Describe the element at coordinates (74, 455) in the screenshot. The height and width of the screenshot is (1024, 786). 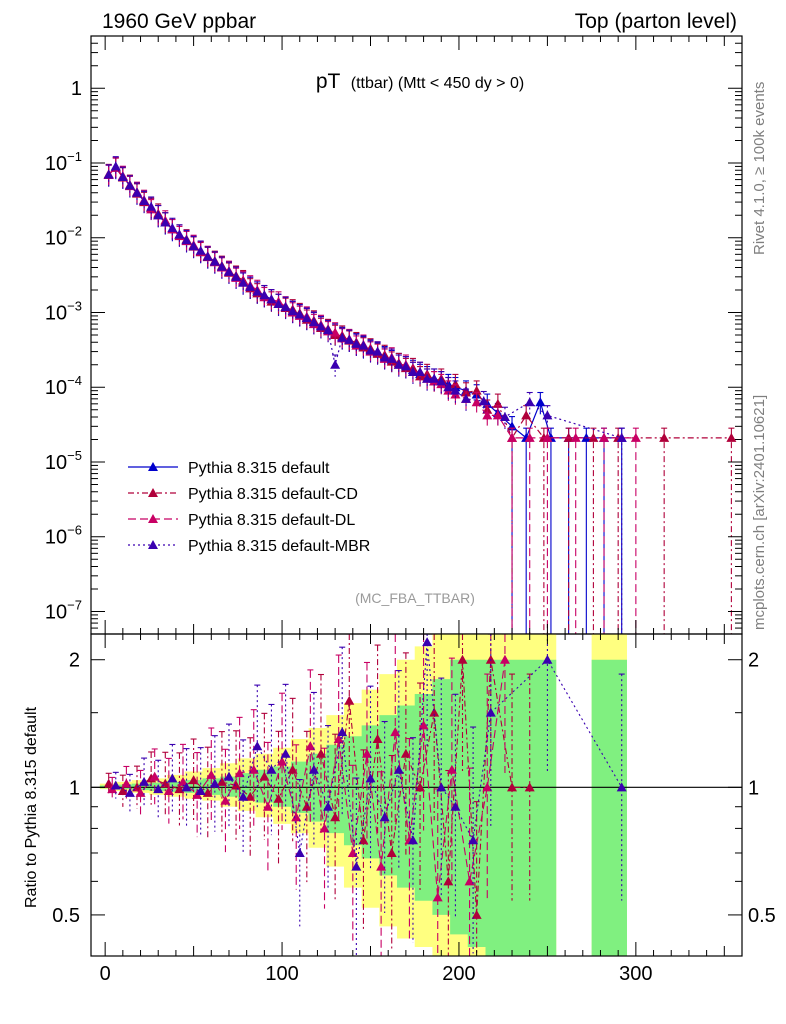
I see `y-tick-exponent: −5` at that location.